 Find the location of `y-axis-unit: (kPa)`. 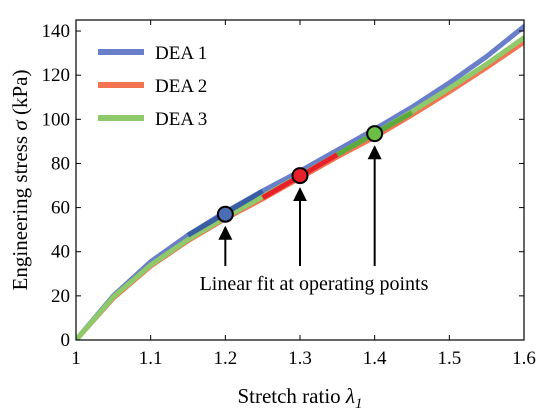

y-axis-unit: (kPa) is located at coordinates (20, 93).